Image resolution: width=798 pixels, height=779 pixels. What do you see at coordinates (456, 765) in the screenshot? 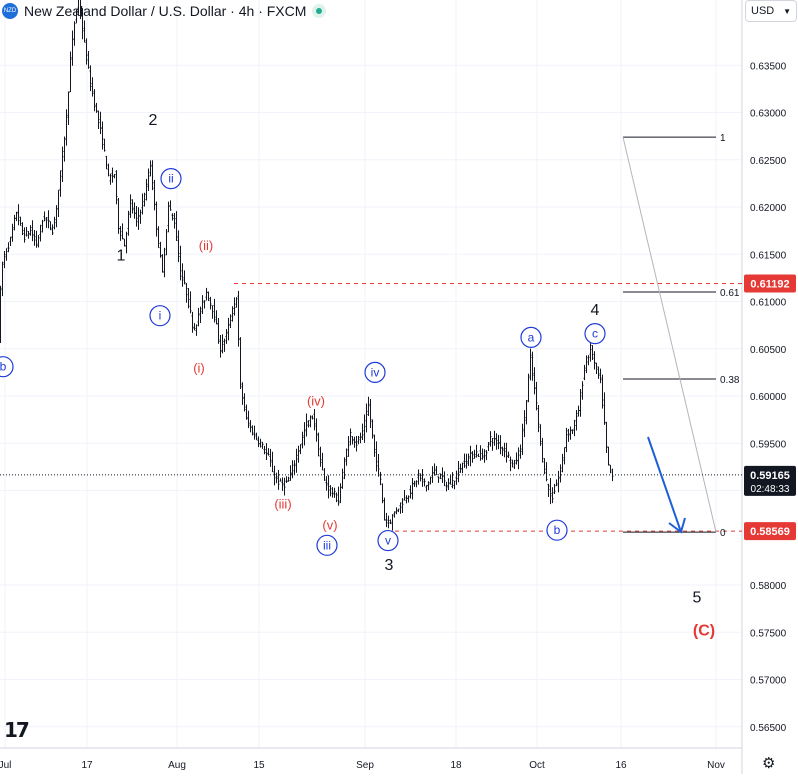
I see `x-tick-label: 18` at bounding box center [456, 765].